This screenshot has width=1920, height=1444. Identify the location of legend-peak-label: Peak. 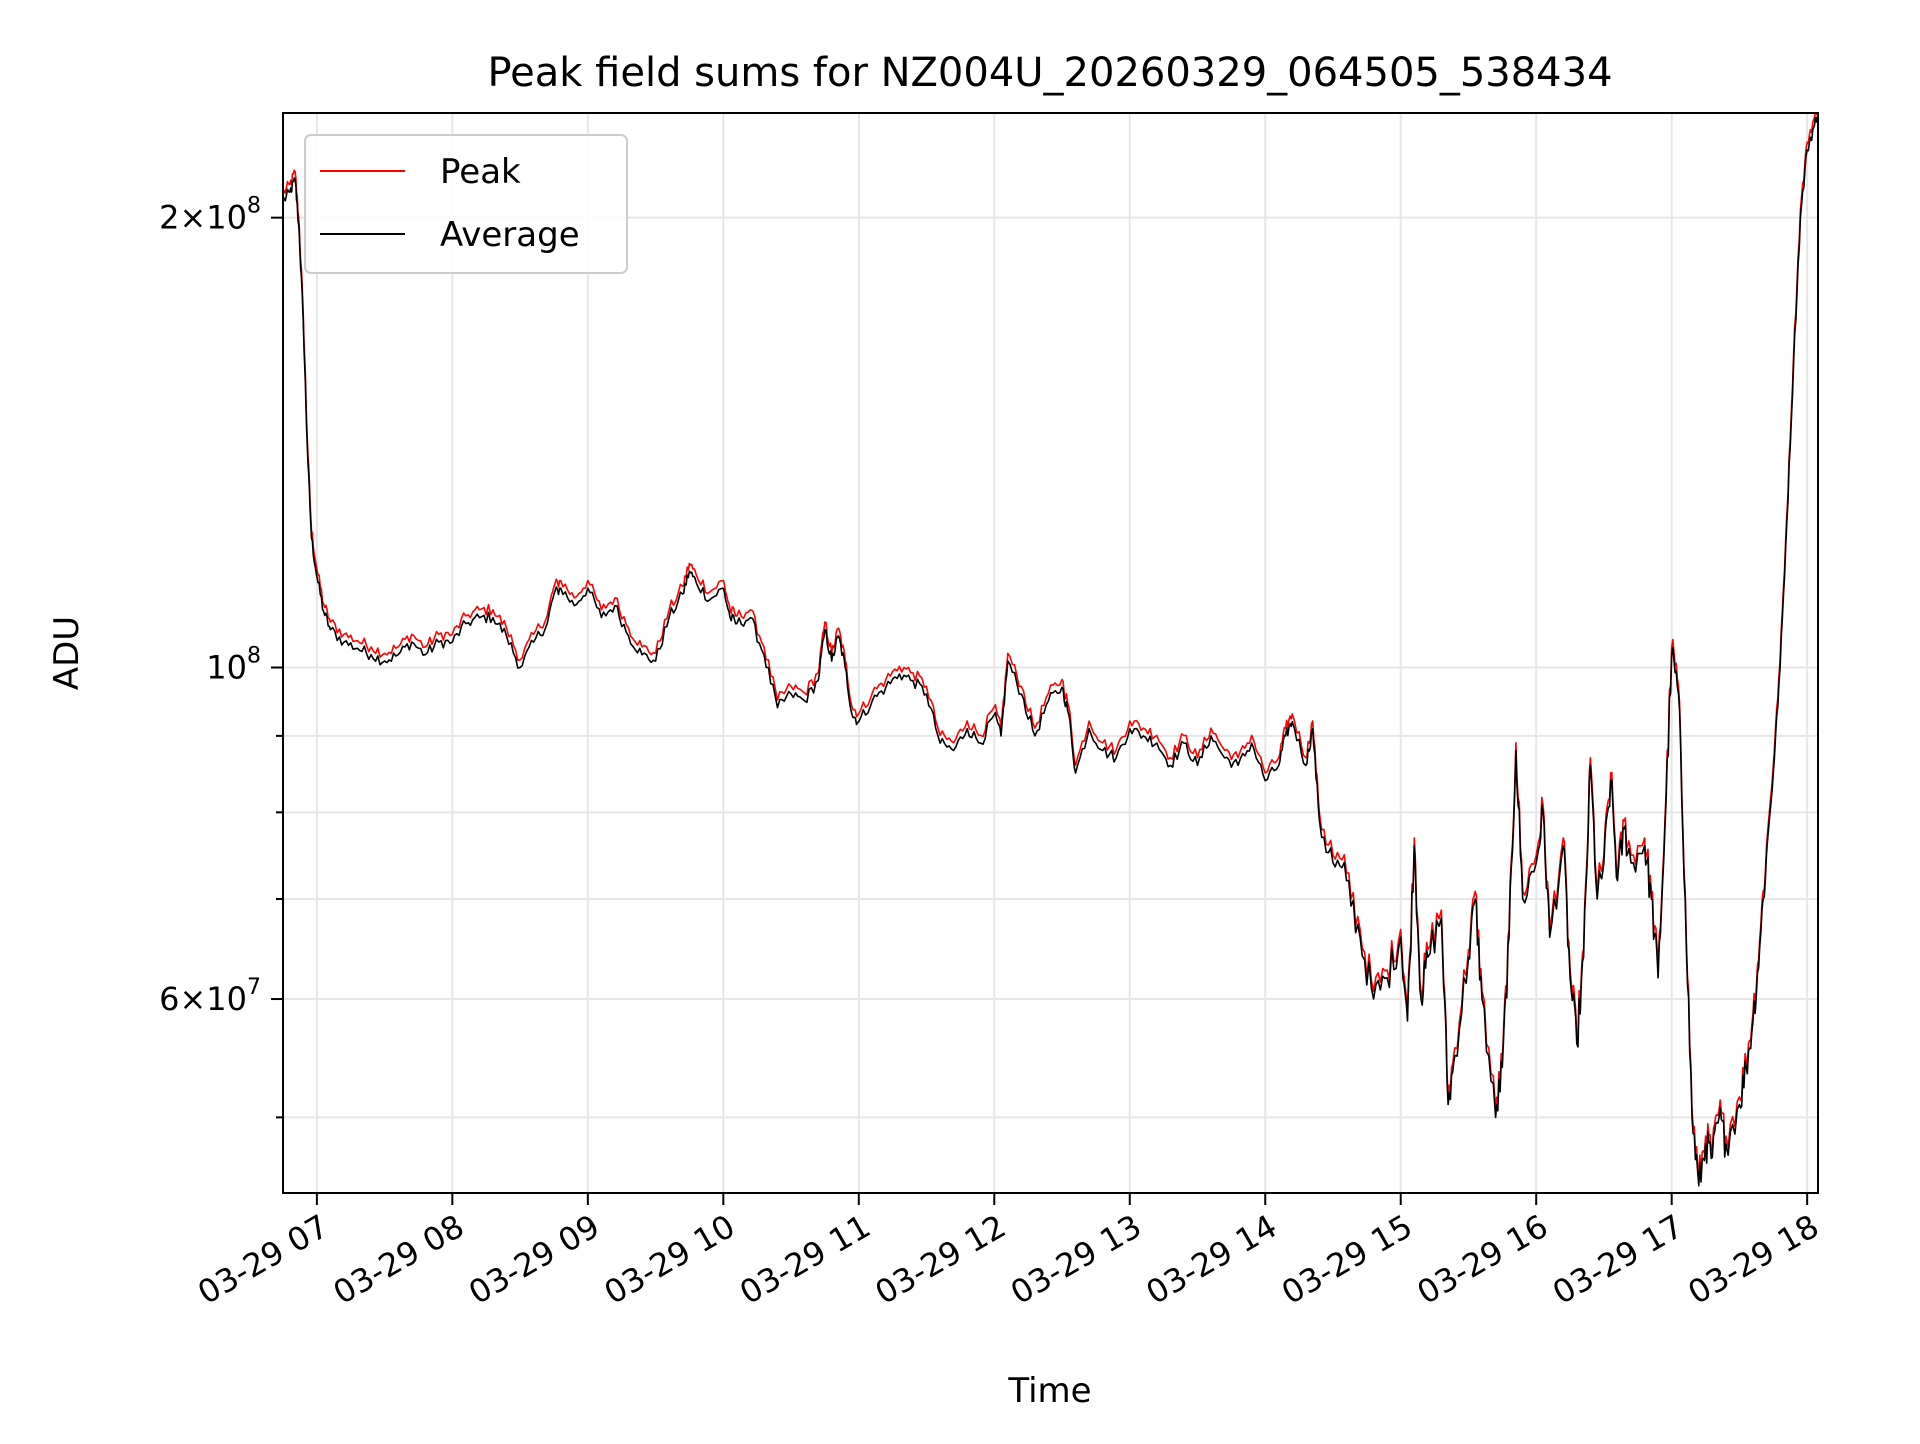
(480, 172).